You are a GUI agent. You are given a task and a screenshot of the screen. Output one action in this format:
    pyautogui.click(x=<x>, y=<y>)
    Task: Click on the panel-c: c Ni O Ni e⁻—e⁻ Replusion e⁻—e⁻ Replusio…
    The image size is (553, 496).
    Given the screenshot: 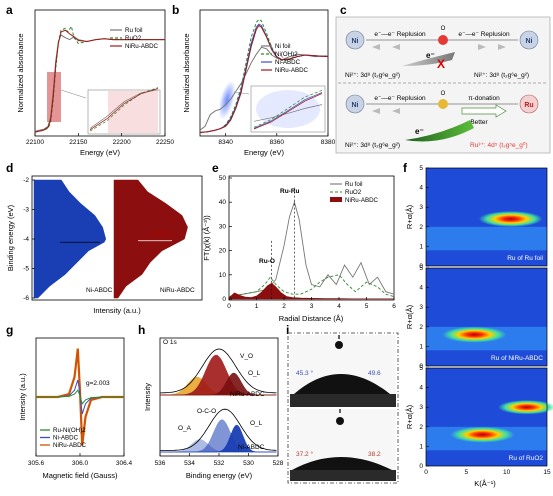 What is the action you would take?
    pyautogui.click(x=443, y=78)
    